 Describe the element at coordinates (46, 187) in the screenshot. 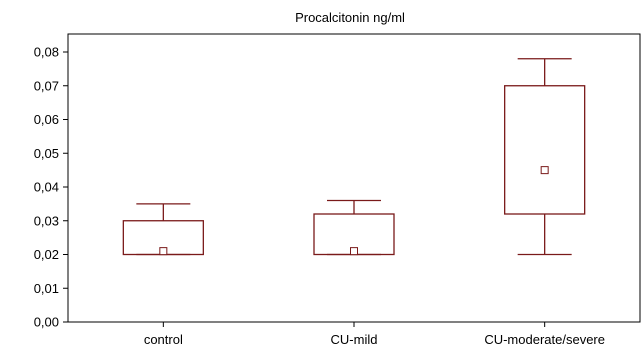

I see `y-tick-label: 0,04` at that location.